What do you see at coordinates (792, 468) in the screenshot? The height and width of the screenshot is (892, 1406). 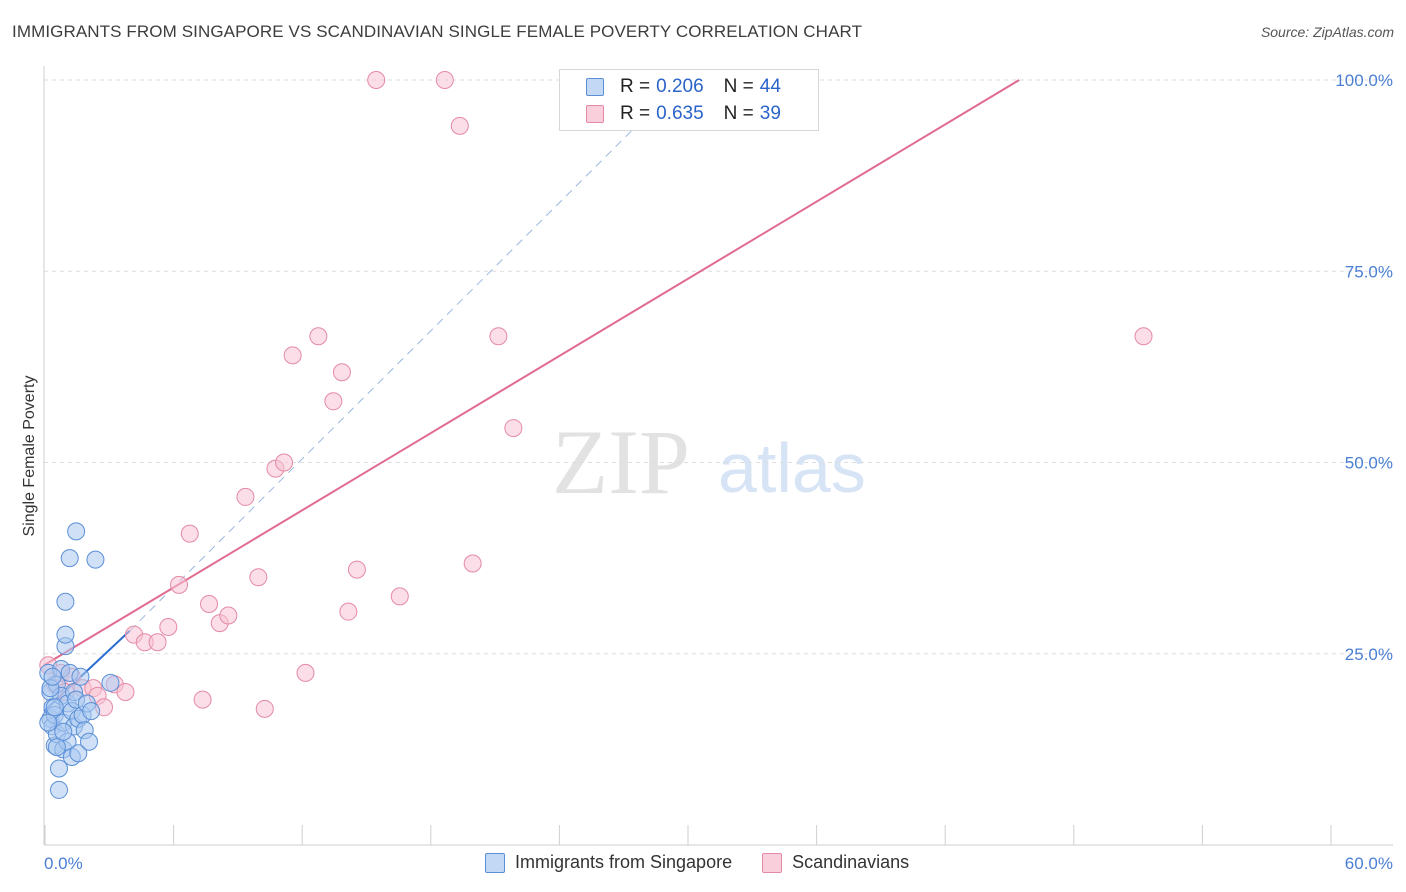 I see `watermark-atlas: atlas` at bounding box center [792, 468].